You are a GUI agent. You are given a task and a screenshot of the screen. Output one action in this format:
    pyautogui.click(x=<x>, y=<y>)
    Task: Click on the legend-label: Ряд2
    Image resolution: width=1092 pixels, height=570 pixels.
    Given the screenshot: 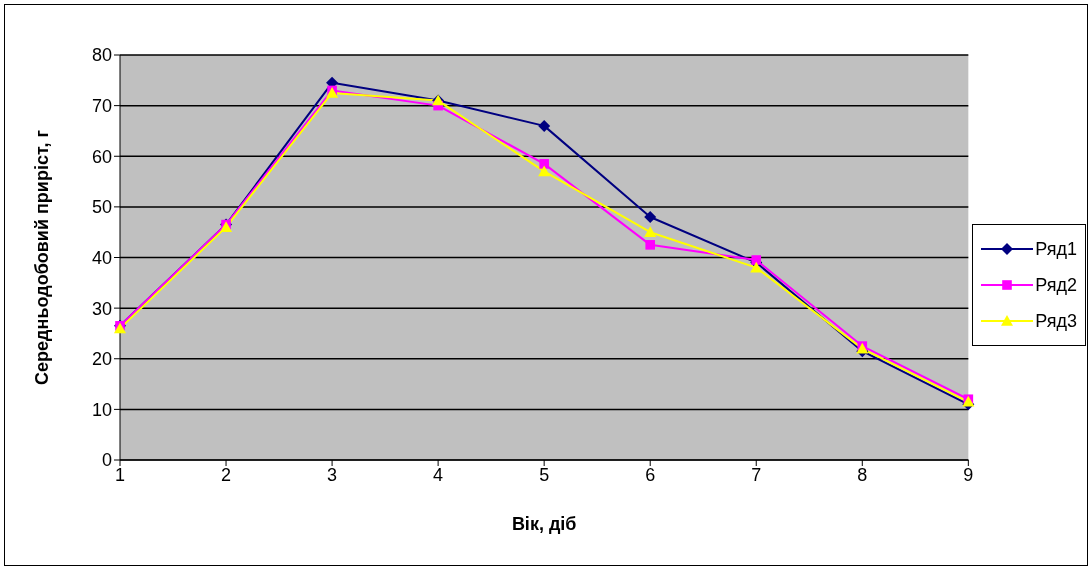 What is the action you would take?
    pyautogui.click(x=1056, y=285)
    